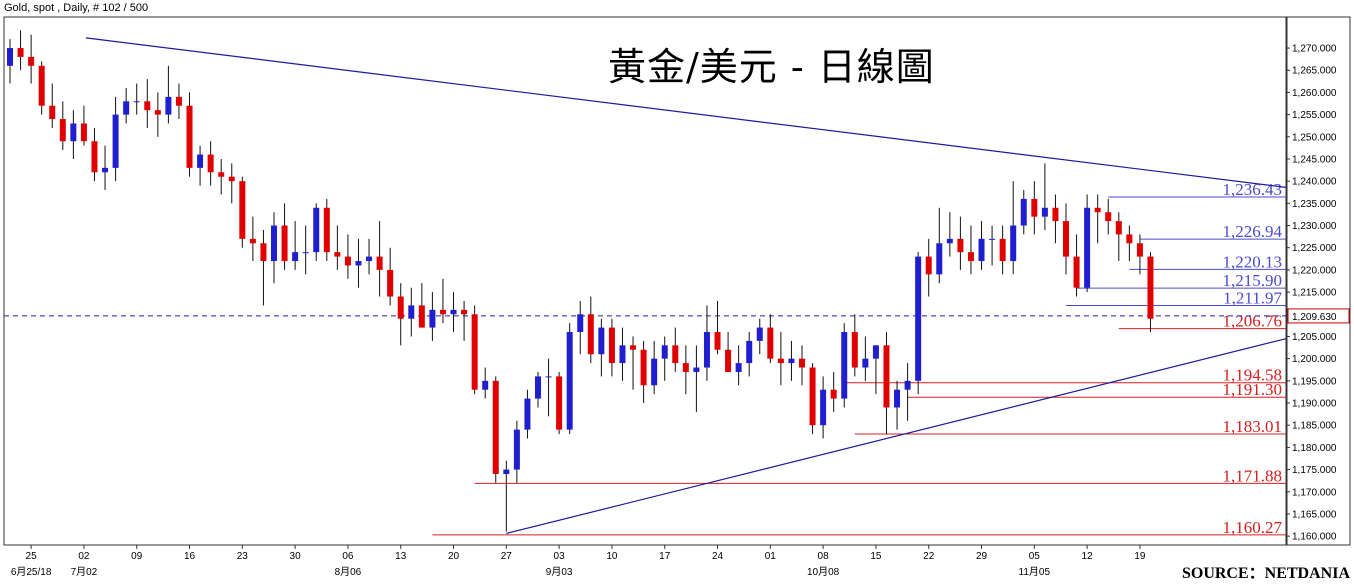 The width and height of the screenshot is (1354, 586). What do you see at coordinates (1265, 573) in the screenshot?
I see `source-label: SOURCE：NETDANIA` at bounding box center [1265, 573].